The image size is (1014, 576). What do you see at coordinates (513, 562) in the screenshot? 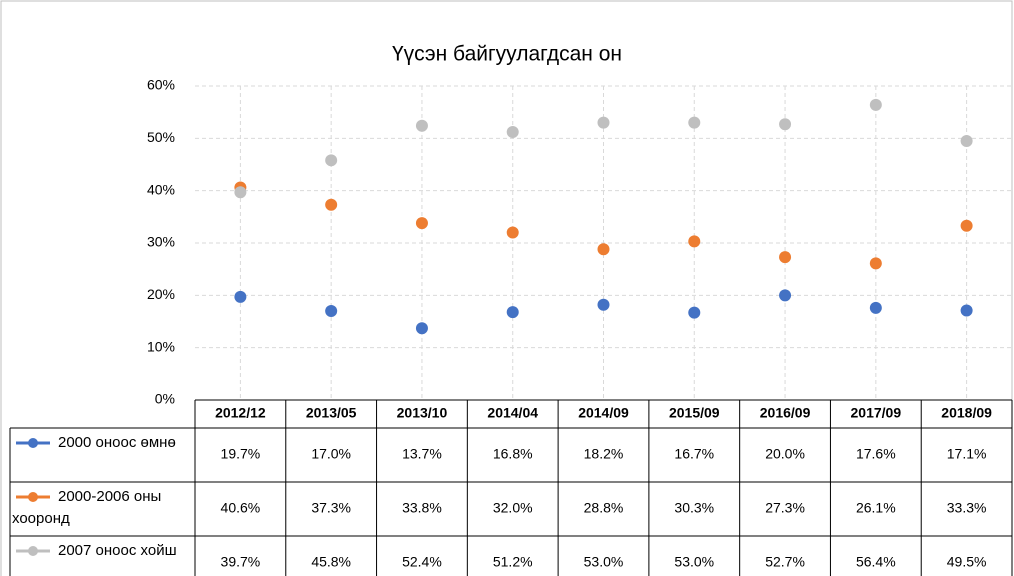
I see `table-value: 51.2%` at bounding box center [513, 562].